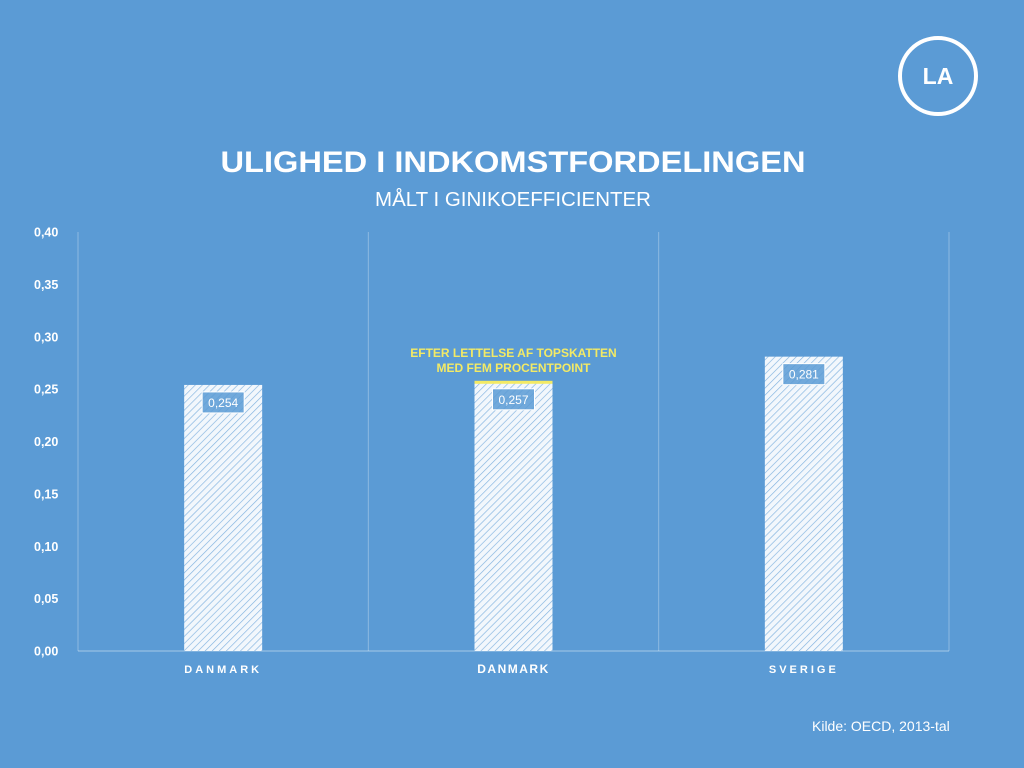 The width and height of the screenshot is (1024, 768). What do you see at coordinates (46, 652) in the screenshot?
I see `y-tick-label: 0,00` at bounding box center [46, 652].